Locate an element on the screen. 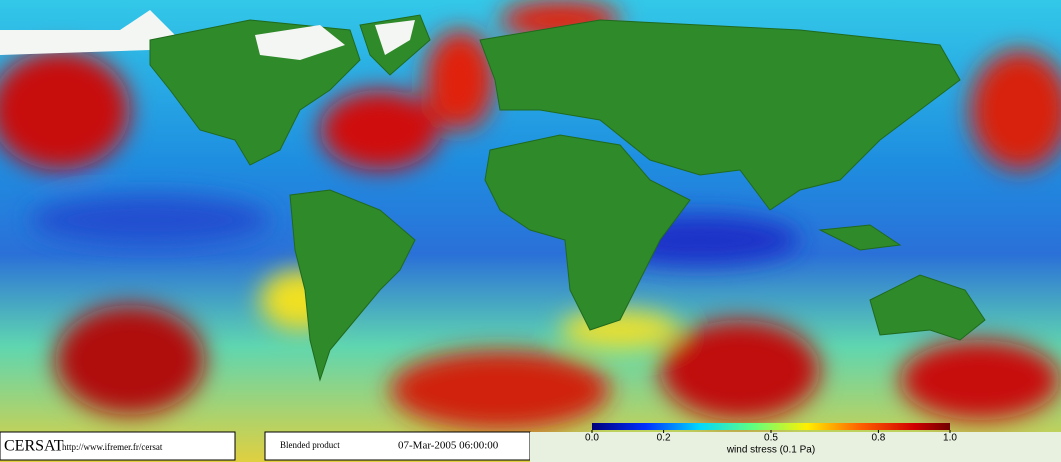 This screenshot has width=1061, height=462. logo: CERSAT is located at coordinates (34, 446).